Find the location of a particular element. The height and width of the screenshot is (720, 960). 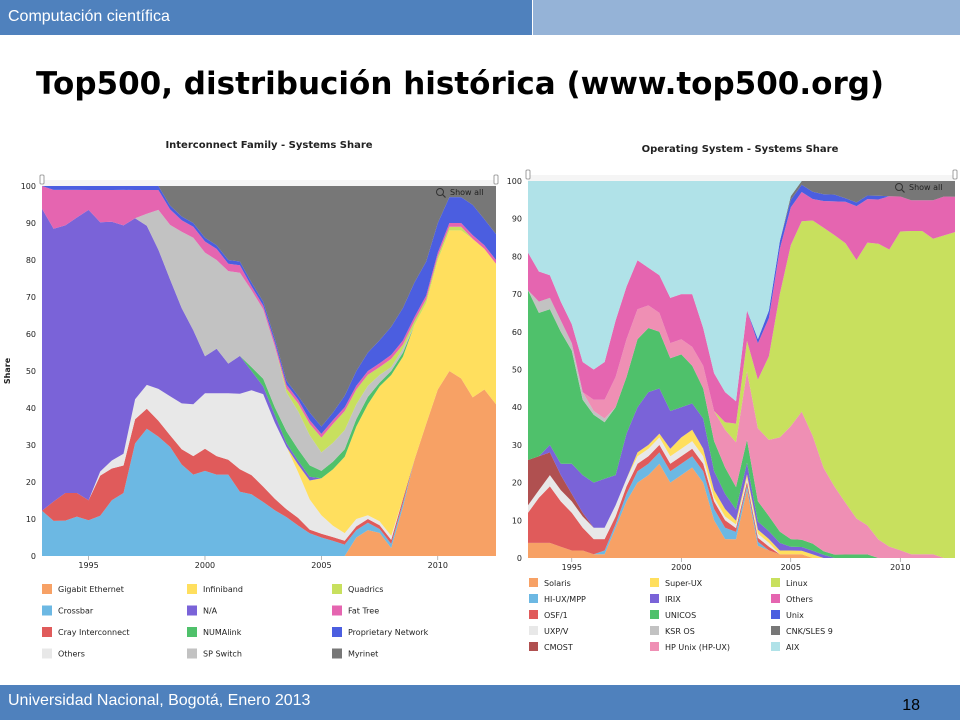

legend-item-cnk-sles-9: CNK/SLES 9 is located at coordinates (802, 631).